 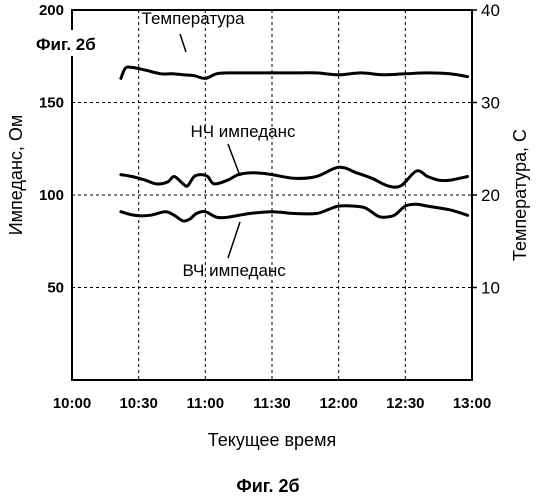 I want to click on series-annotation: НЧ импеданс, so click(x=243, y=131).